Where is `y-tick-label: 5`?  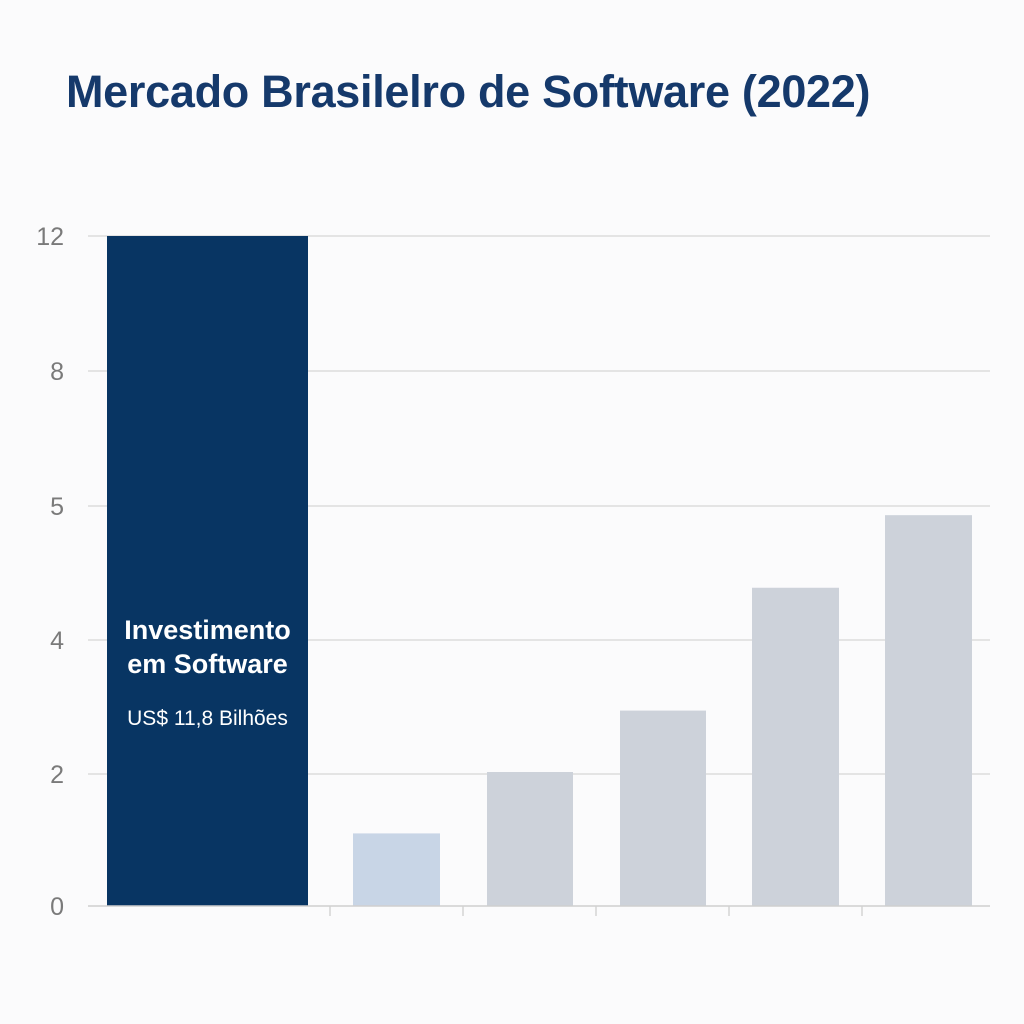 y-tick-label: 5 is located at coordinates (57, 507).